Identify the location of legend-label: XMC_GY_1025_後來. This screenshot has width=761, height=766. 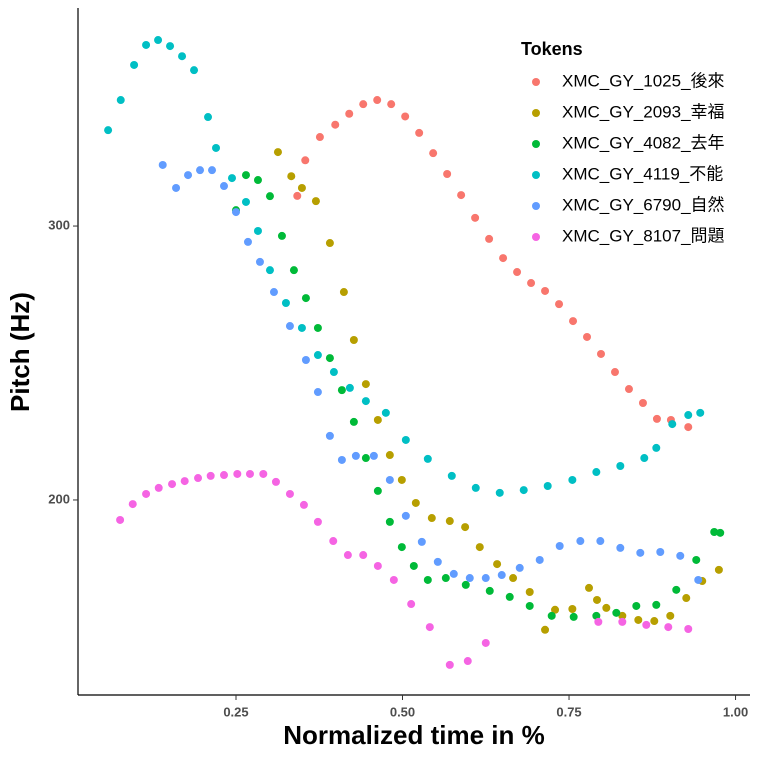
(643, 80).